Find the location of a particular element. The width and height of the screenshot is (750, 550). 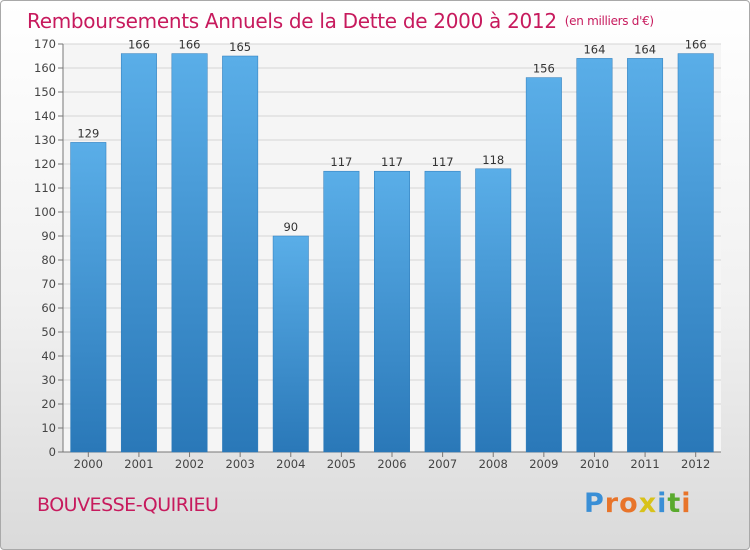

y-tick-label: 50 is located at coordinates (48, 332).